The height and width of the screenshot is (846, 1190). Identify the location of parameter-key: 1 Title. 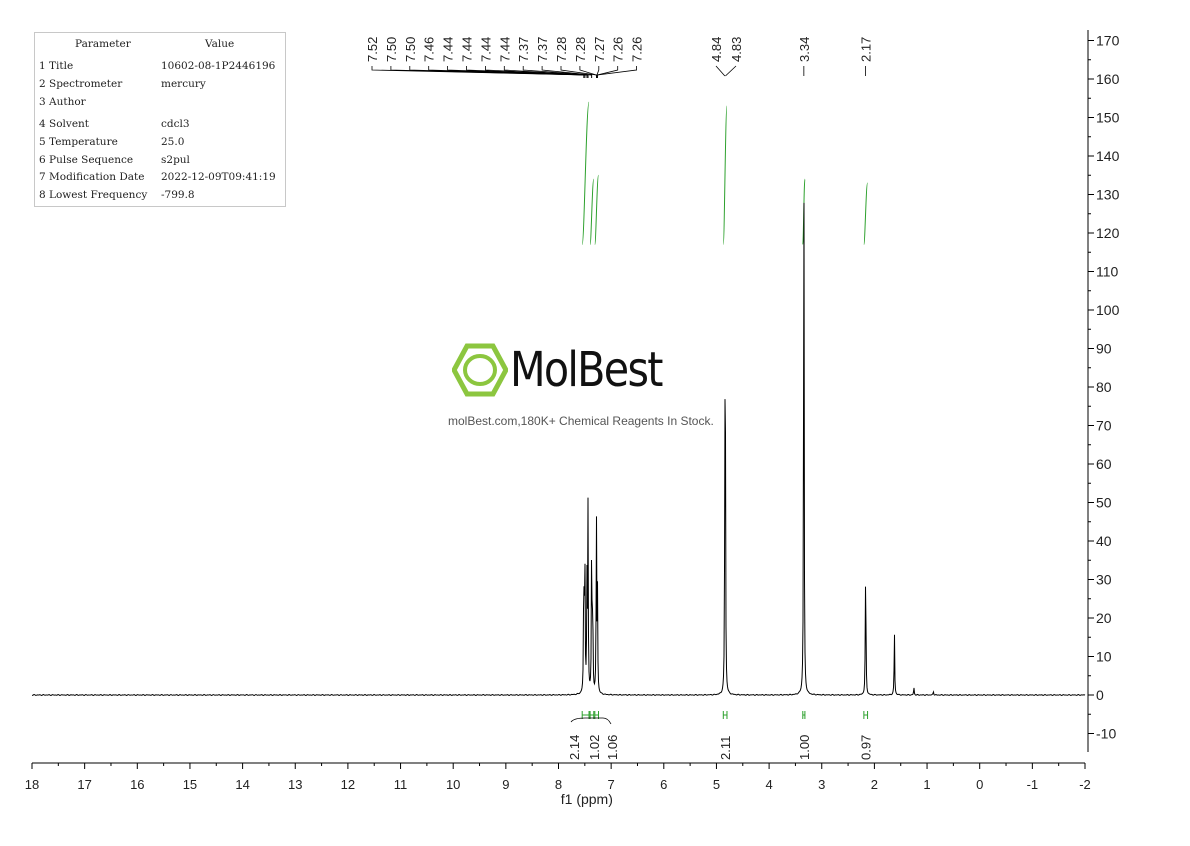
(56, 66).